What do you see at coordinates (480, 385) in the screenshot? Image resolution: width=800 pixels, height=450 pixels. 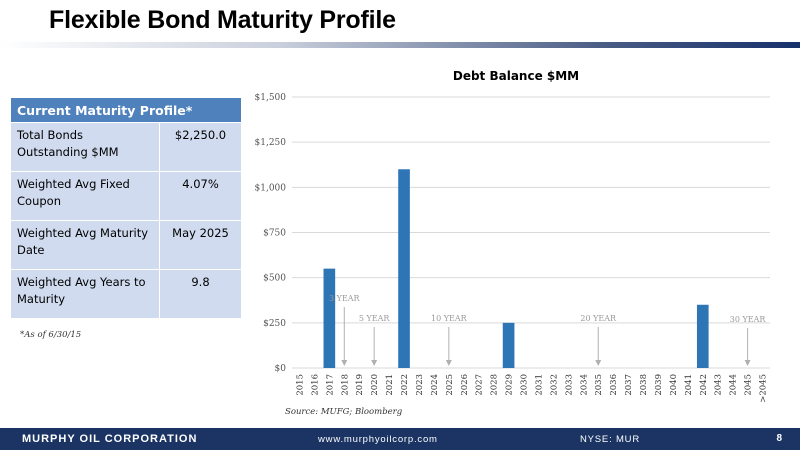 I see `x-tick-label: 2027` at bounding box center [480, 385].